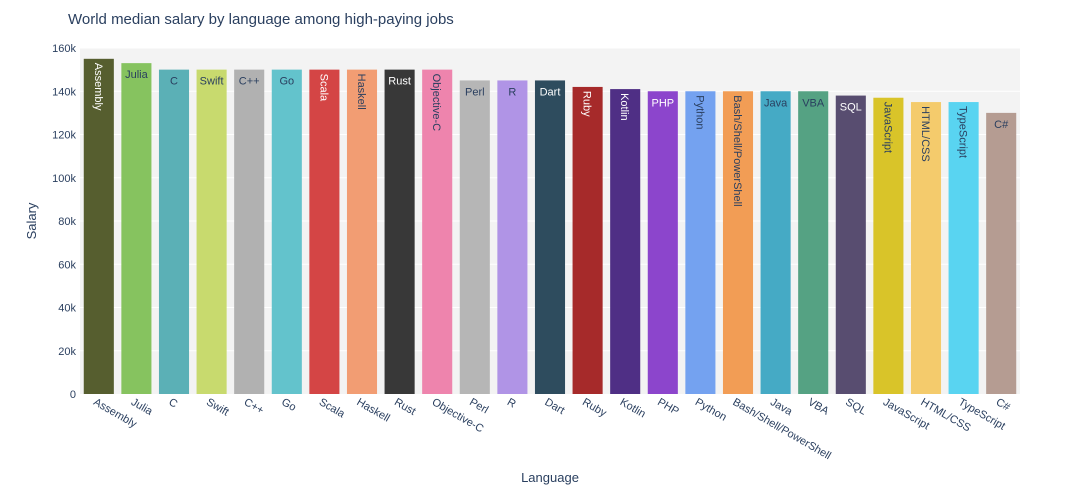  Describe the element at coordinates (594, 407) in the screenshot. I see `x-tick-label: Ruby` at that location.